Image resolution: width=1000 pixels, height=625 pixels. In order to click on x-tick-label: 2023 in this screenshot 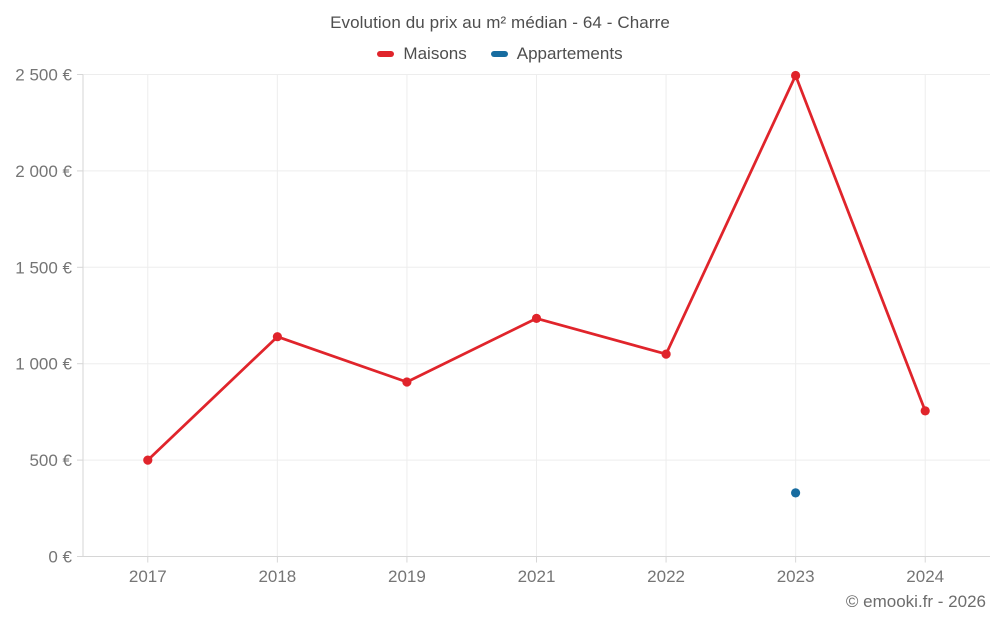, I will do `click(796, 576)`.